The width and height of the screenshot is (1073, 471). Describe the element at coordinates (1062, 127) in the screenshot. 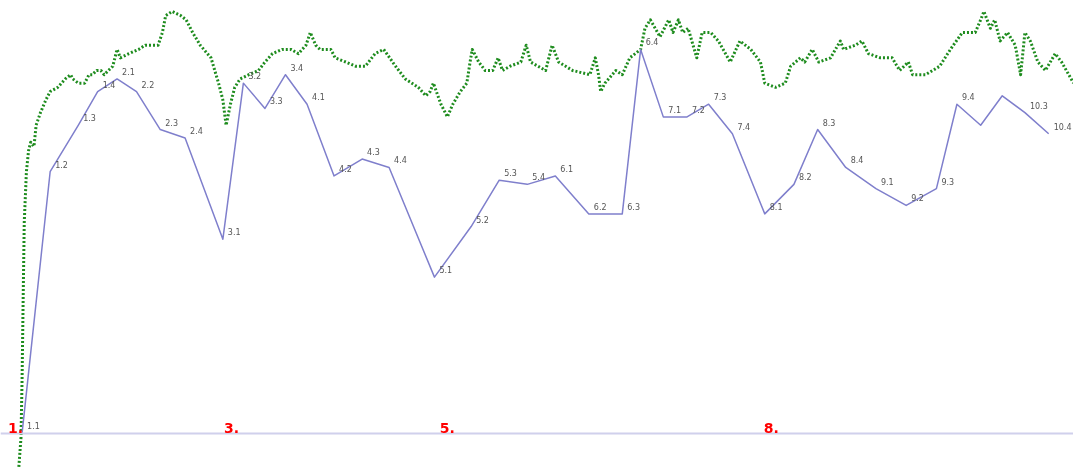

I see `annotation: 10.4` at that location.